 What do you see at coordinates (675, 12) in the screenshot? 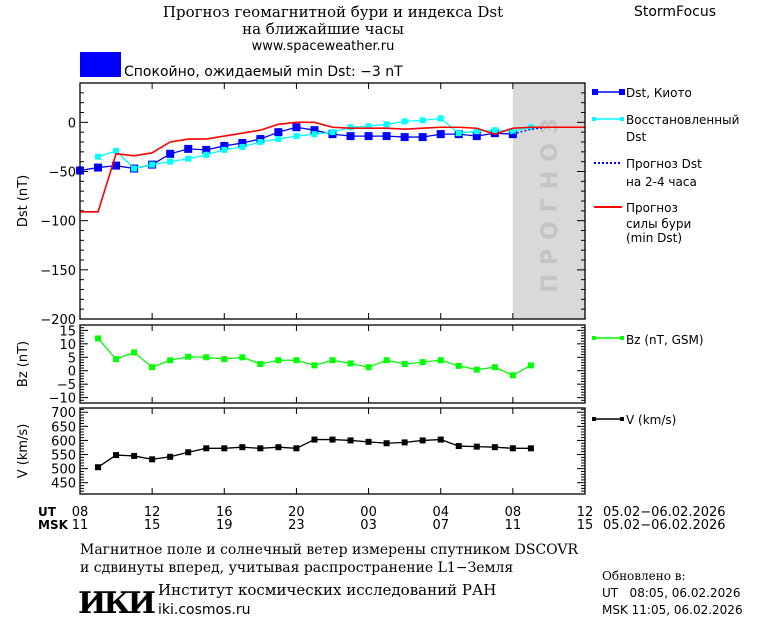
I see `brand-name: StormFocus` at bounding box center [675, 12].